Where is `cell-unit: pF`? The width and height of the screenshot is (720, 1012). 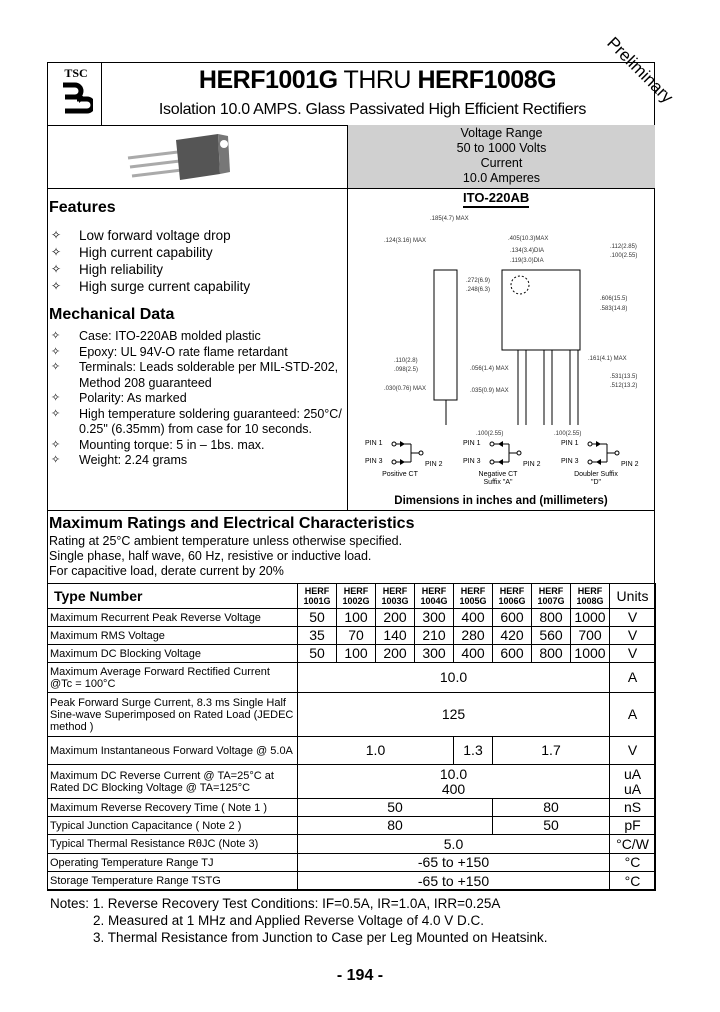
cell-unit: pF is located at coordinates (632, 825).